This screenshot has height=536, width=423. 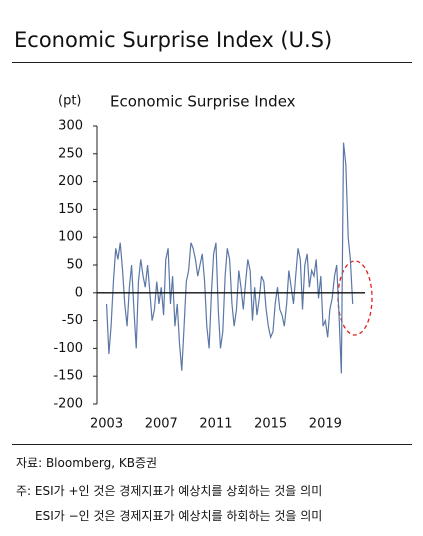 I want to click on y-axis-label: (pt), so click(x=70, y=101).